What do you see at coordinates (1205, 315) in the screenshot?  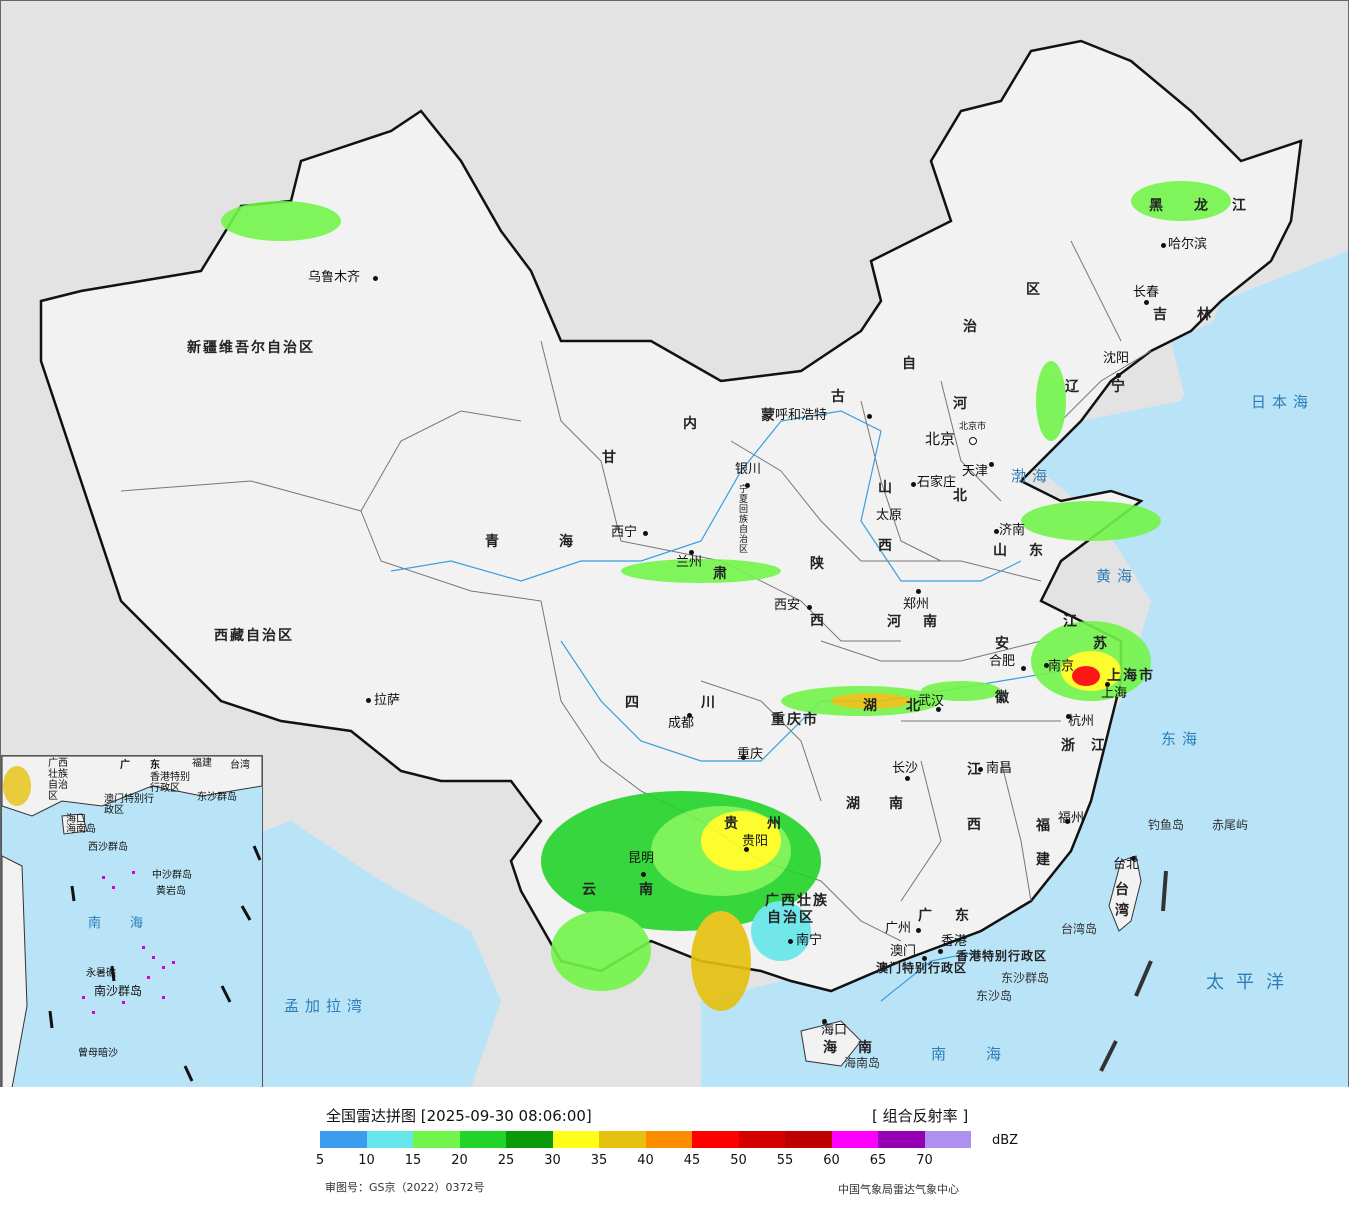 I see `province-jilin-2: 林` at bounding box center [1205, 315].